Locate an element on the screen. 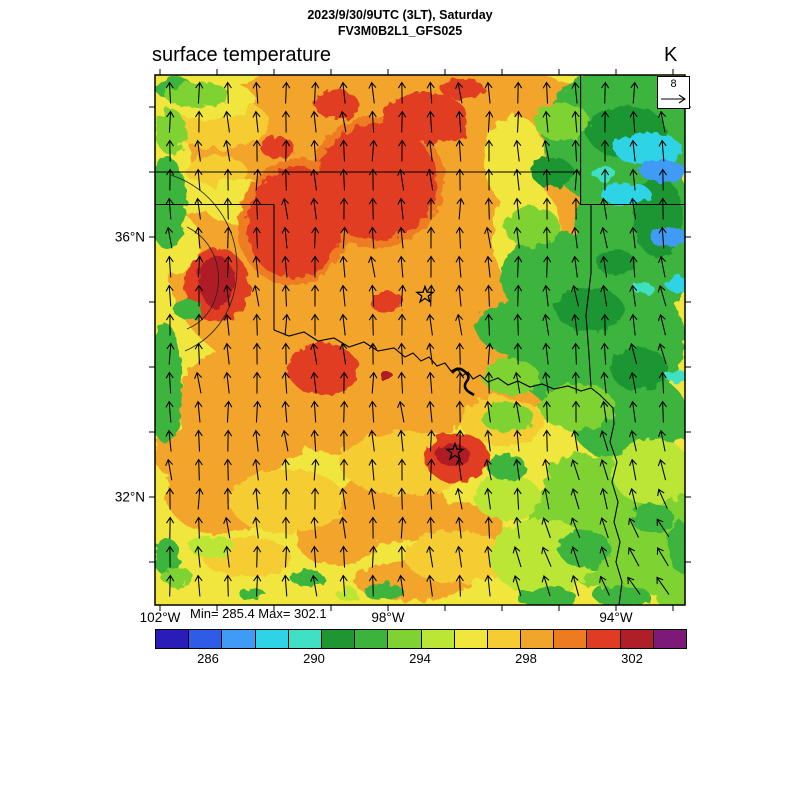 The image size is (800, 800). unit-label: K is located at coordinates (671, 55).